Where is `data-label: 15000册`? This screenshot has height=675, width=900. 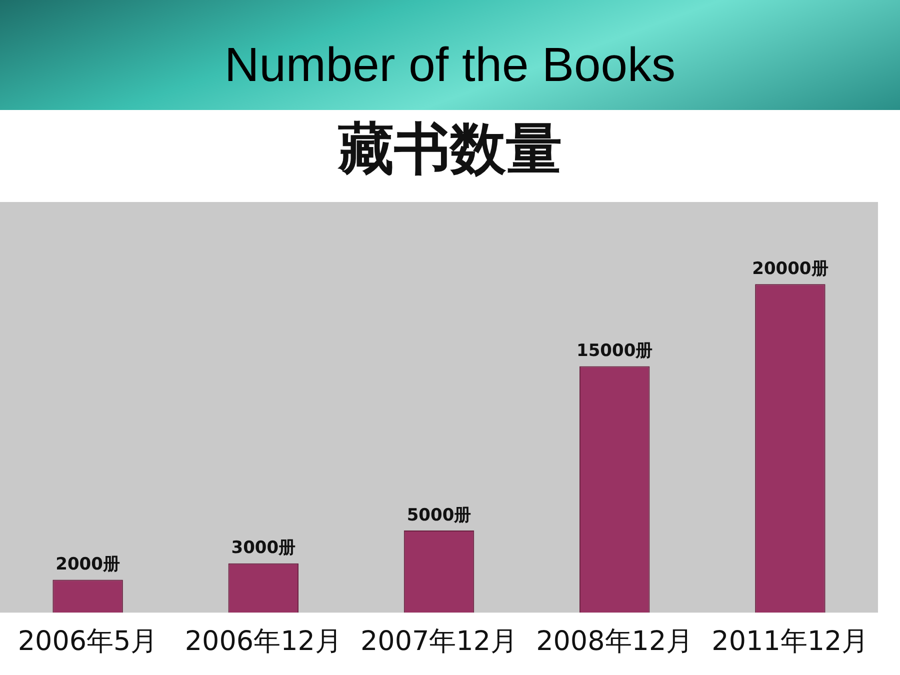 data-label: 15000册 is located at coordinates (614, 351).